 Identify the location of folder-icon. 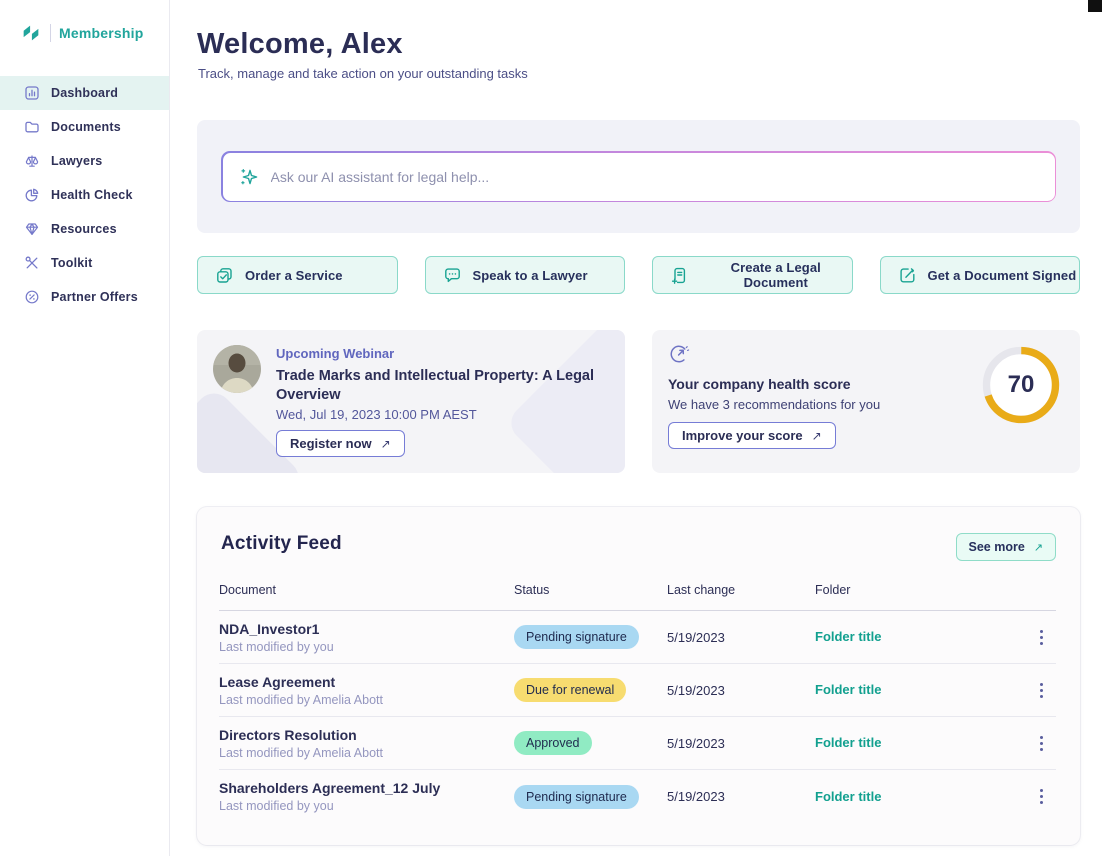
(32, 127).